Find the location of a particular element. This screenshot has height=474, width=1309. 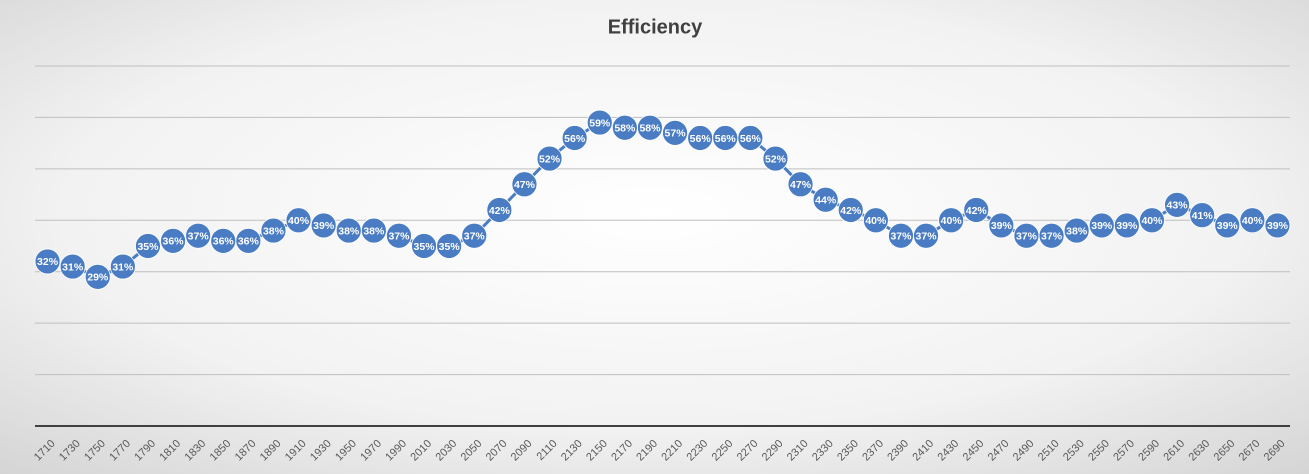

chart-title: Efficiency is located at coordinates (655, 27).